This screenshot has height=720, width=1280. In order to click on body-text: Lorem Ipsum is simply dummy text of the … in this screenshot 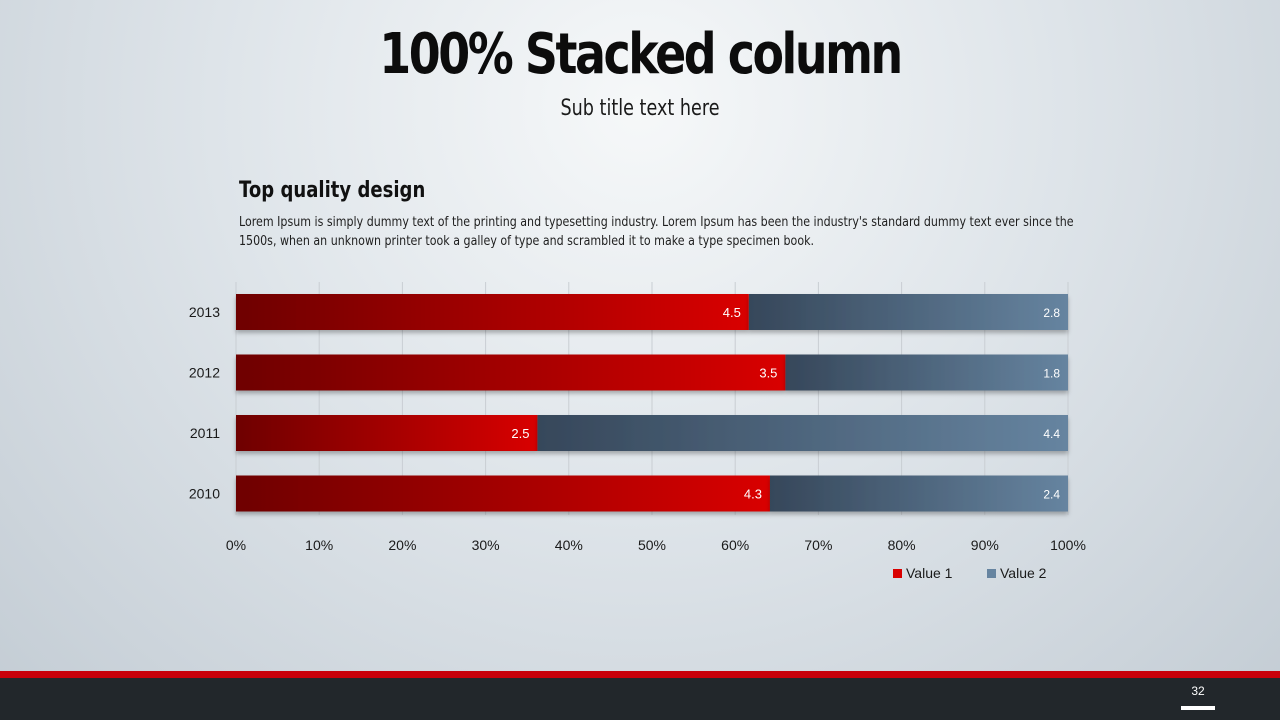, I will do `click(656, 231)`.